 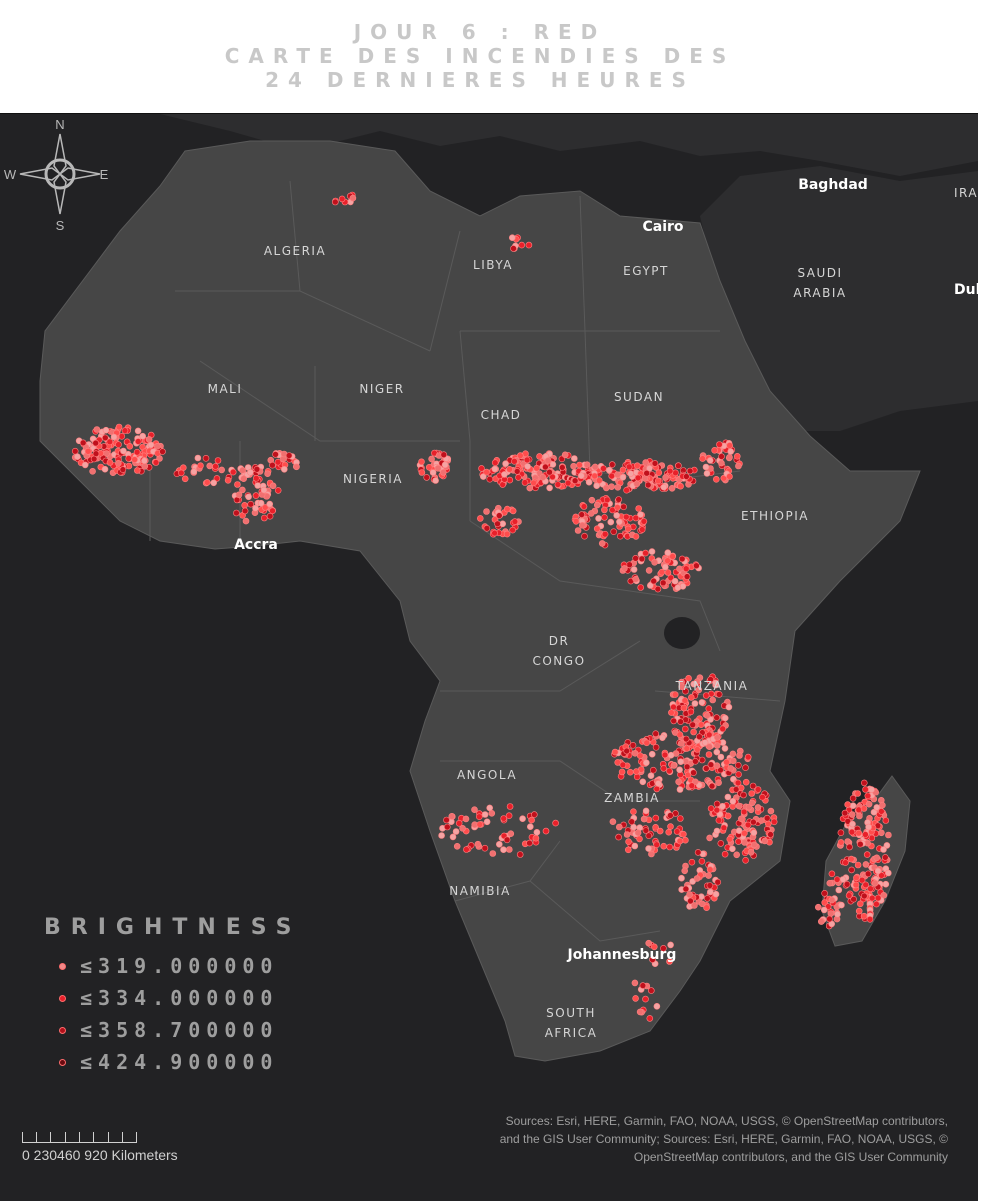 I want to click on legend-title: BRIGHTNESS, so click(x=173, y=927).